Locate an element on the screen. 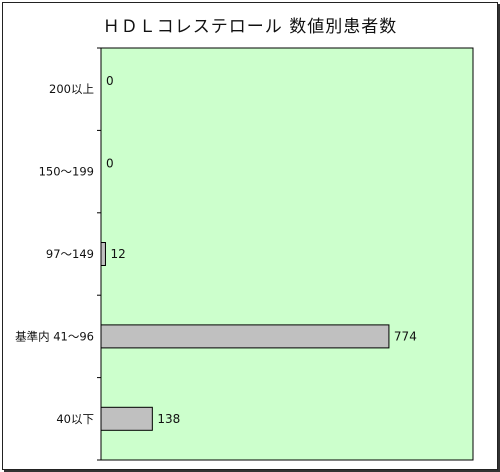  chart-title: ＨＤＬコレステロール 数値別患者数 is located at coordinates (250, 27).